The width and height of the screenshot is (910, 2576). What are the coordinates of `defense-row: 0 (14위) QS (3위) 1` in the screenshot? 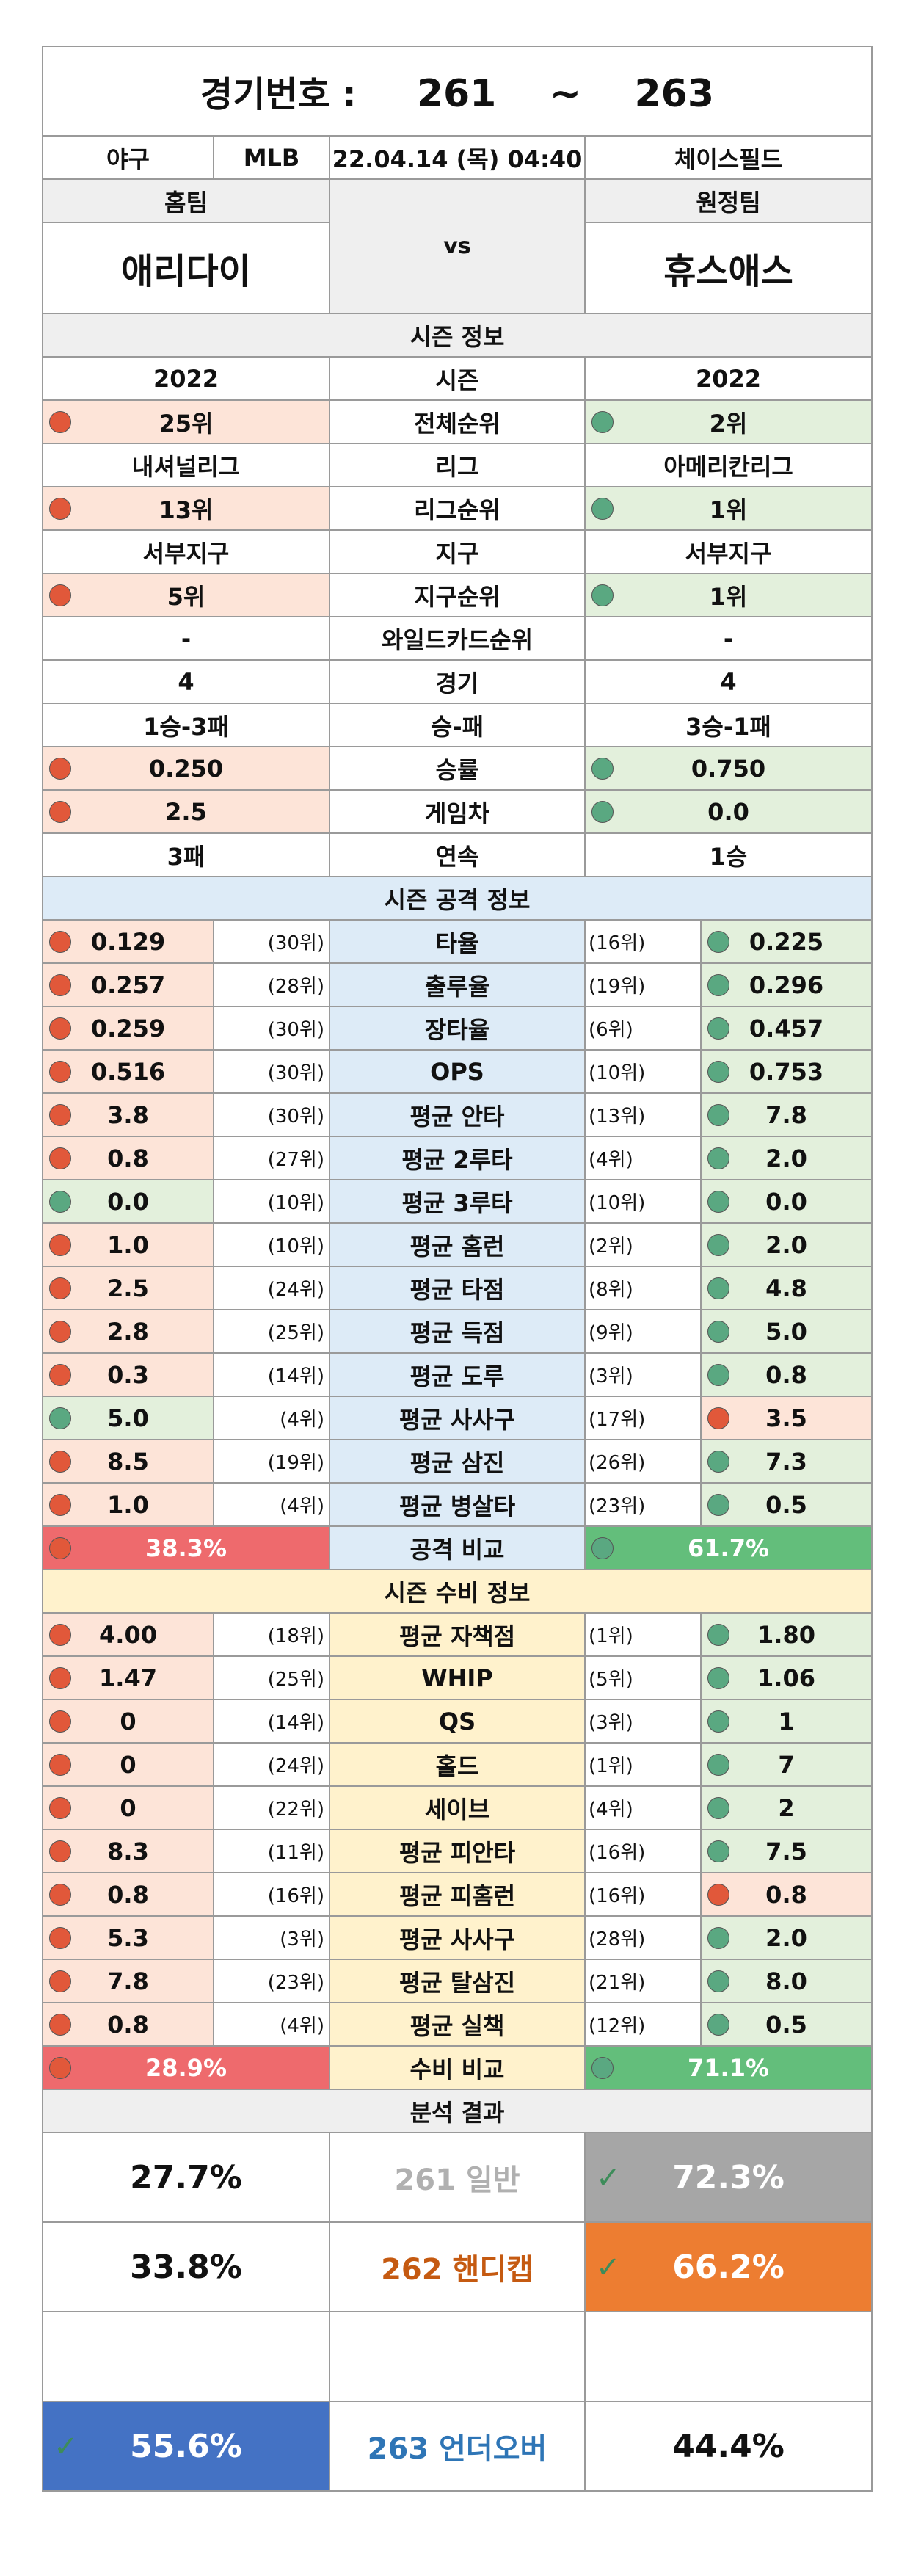 It's located at (457, 1722).